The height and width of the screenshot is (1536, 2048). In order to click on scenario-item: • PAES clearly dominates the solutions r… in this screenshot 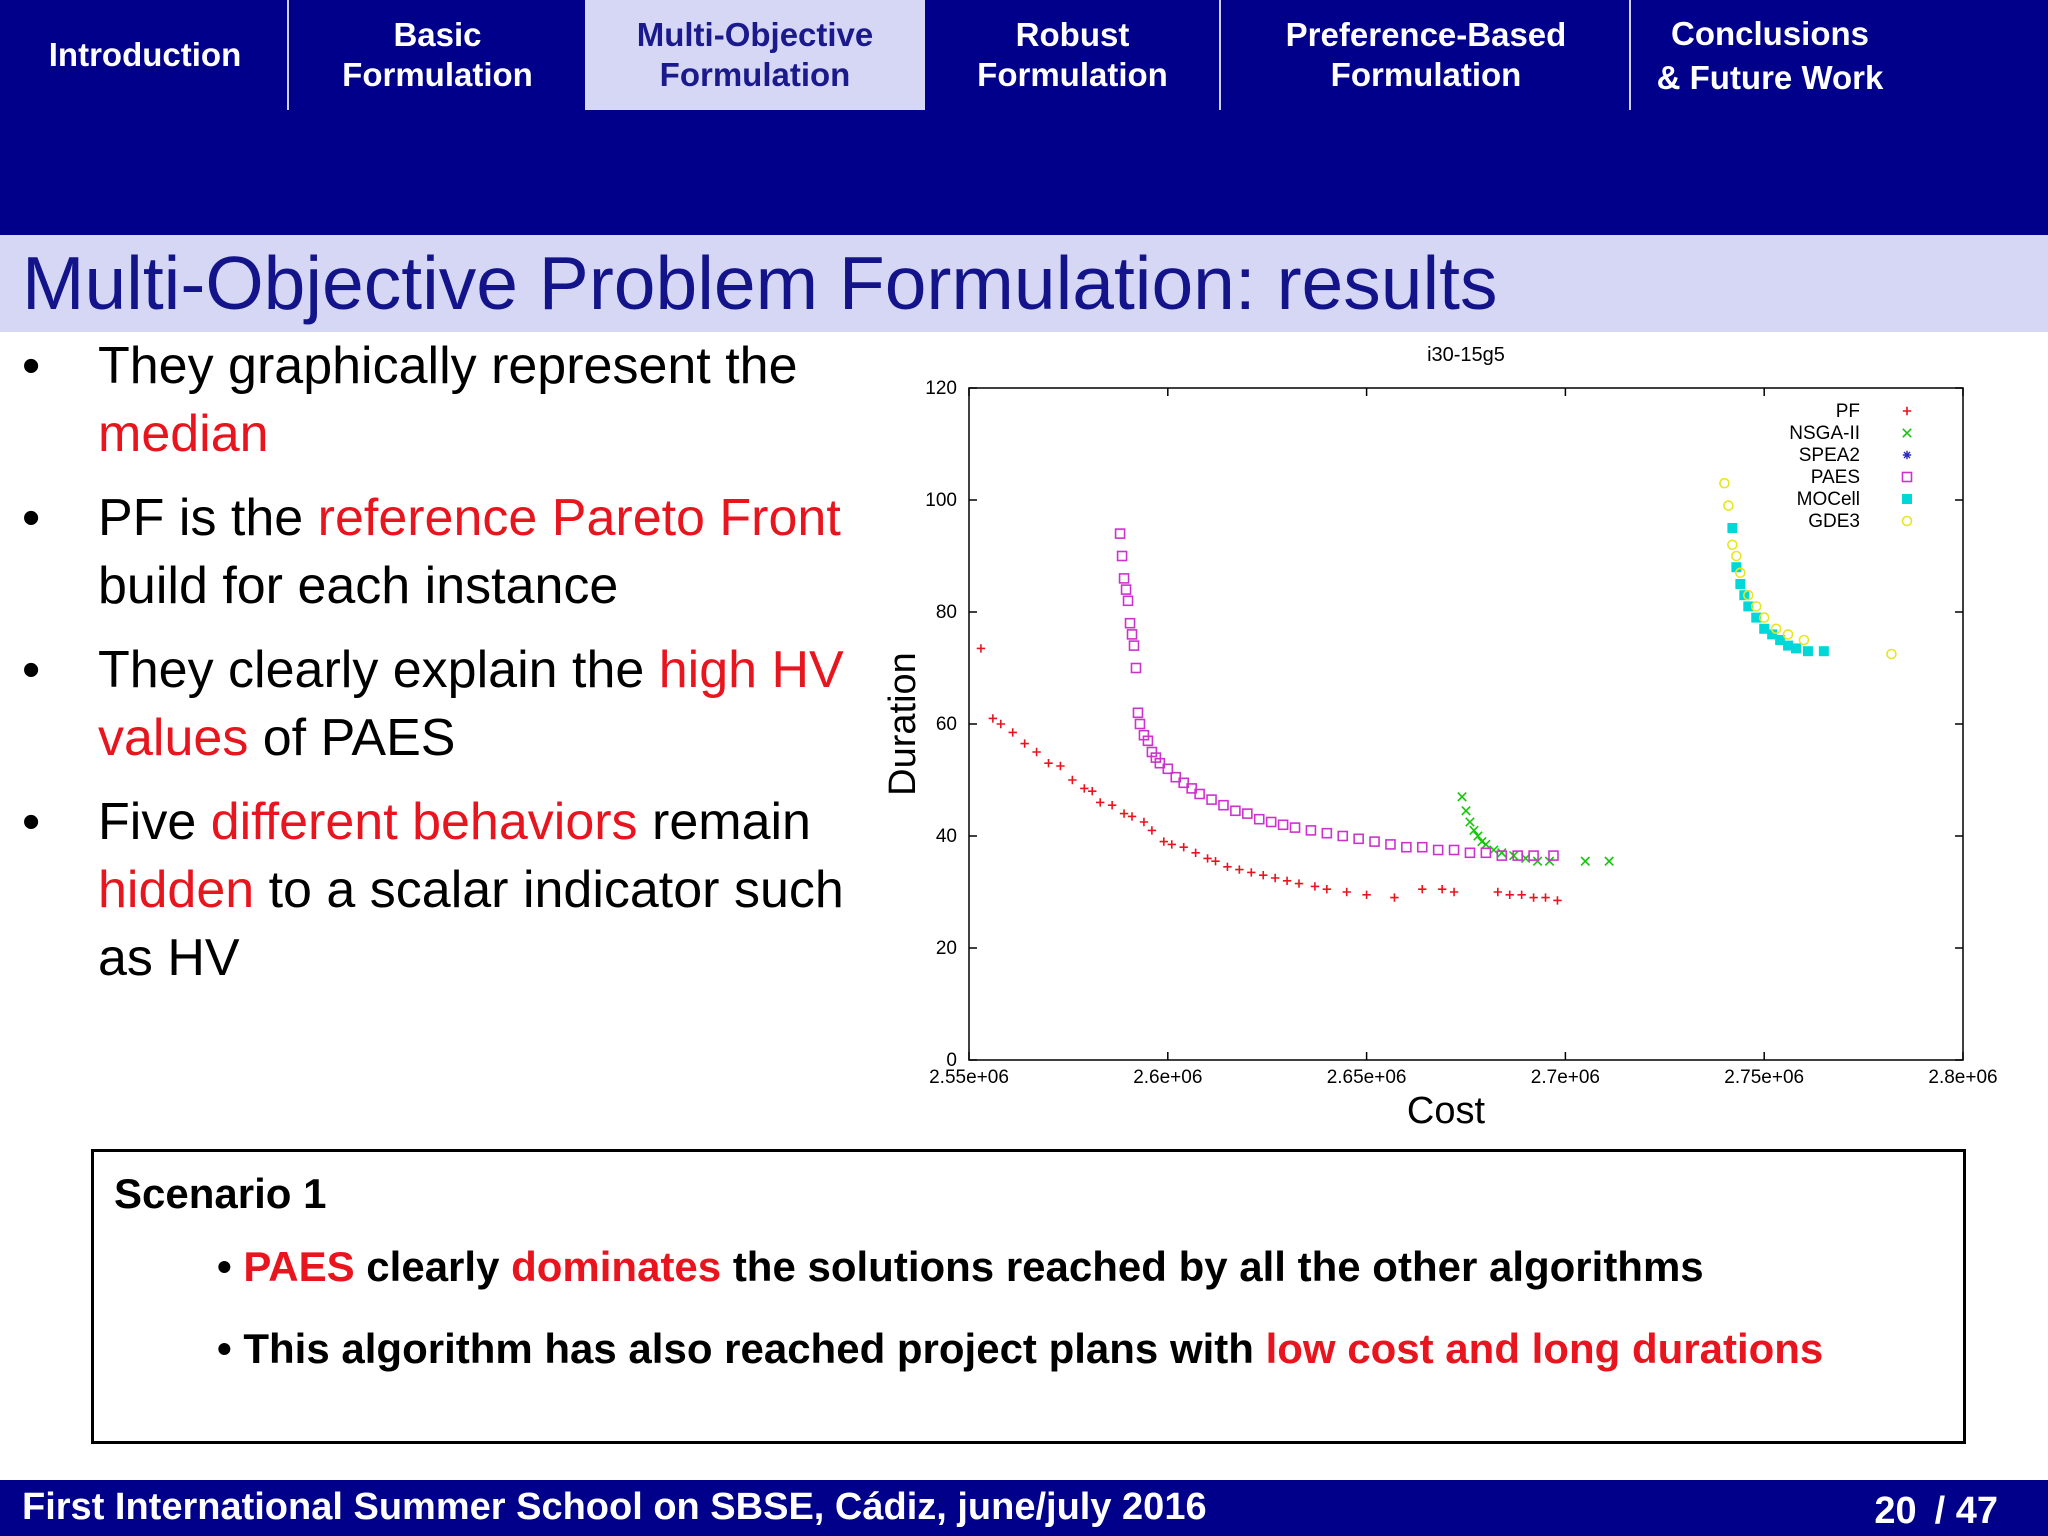, I will do `click(1047, 1267)`.